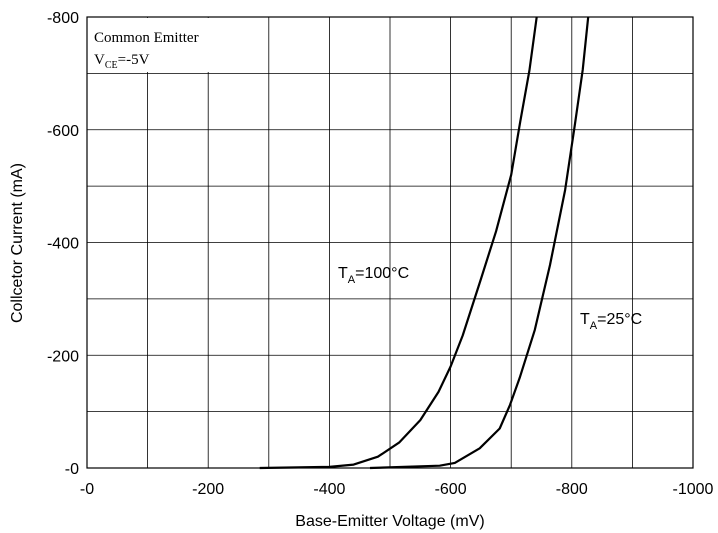 The height and width of the screenshot is (533, 718). I want to click on x-tick-label: -1000, so click(693, 489).